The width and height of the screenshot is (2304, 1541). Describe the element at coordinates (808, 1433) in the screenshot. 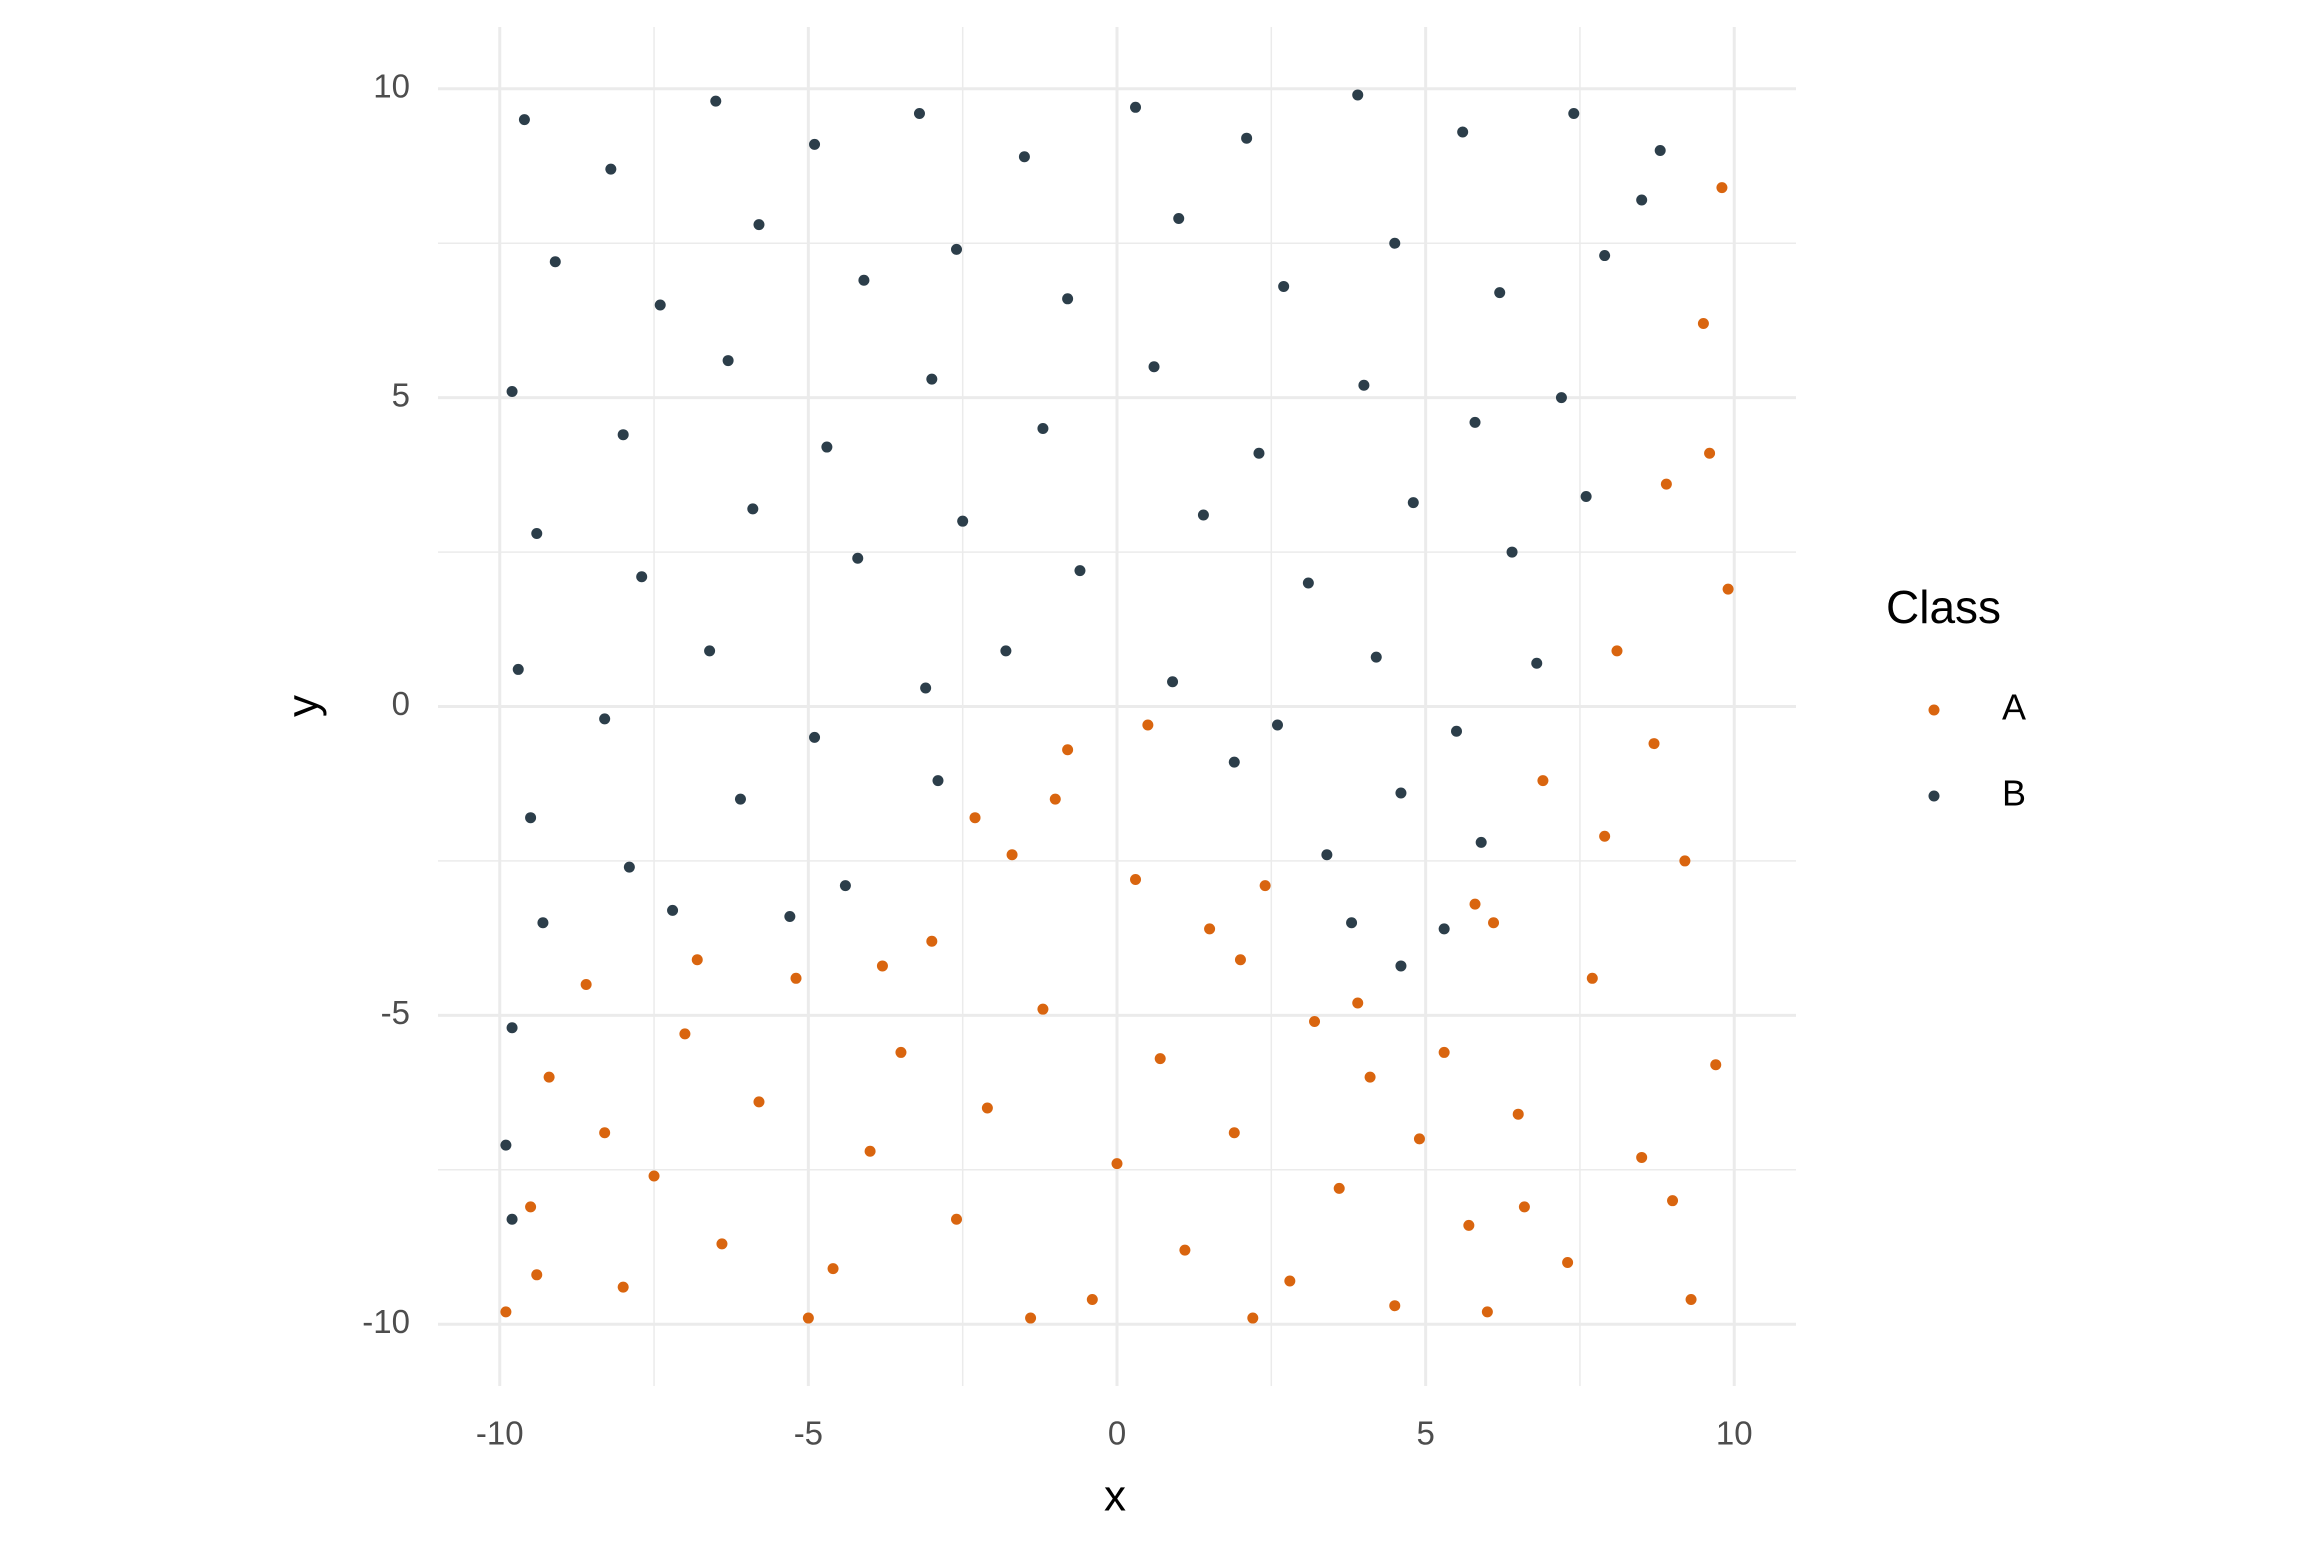

I see `x-tick-label: -5` at that location.